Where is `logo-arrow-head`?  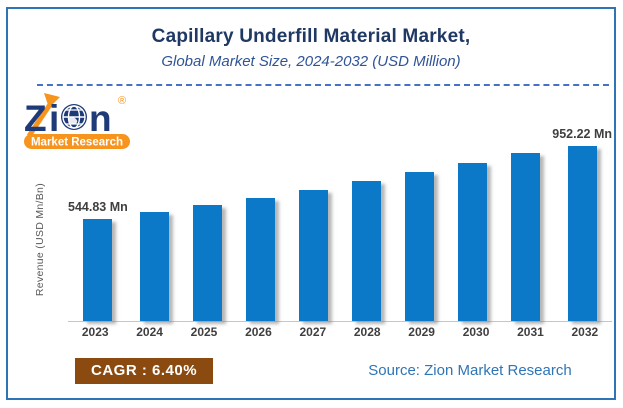
logo-arrow-head is located at coordinates (52, 100).